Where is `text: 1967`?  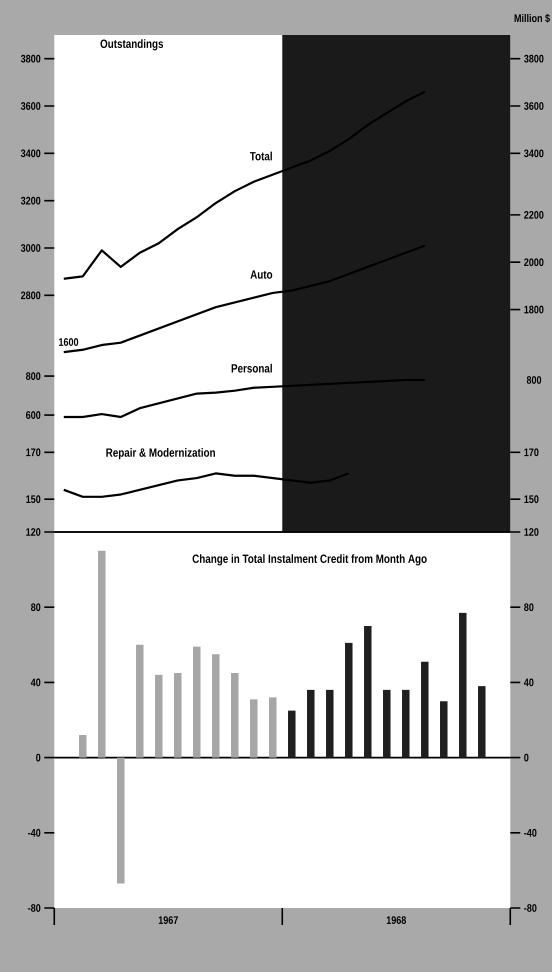 text: 1967 is located at coordinates (168, 920).